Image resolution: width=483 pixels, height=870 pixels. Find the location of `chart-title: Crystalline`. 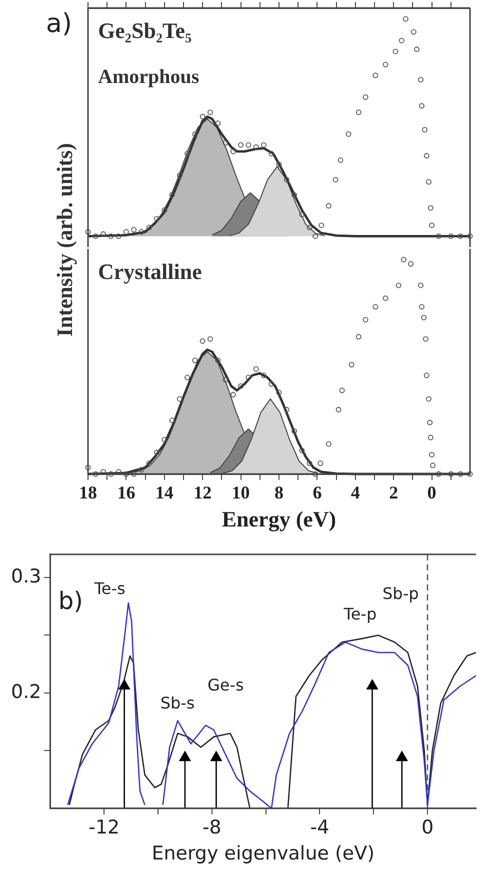

chart-title: Crystalline is located at coordinates (150, 271).